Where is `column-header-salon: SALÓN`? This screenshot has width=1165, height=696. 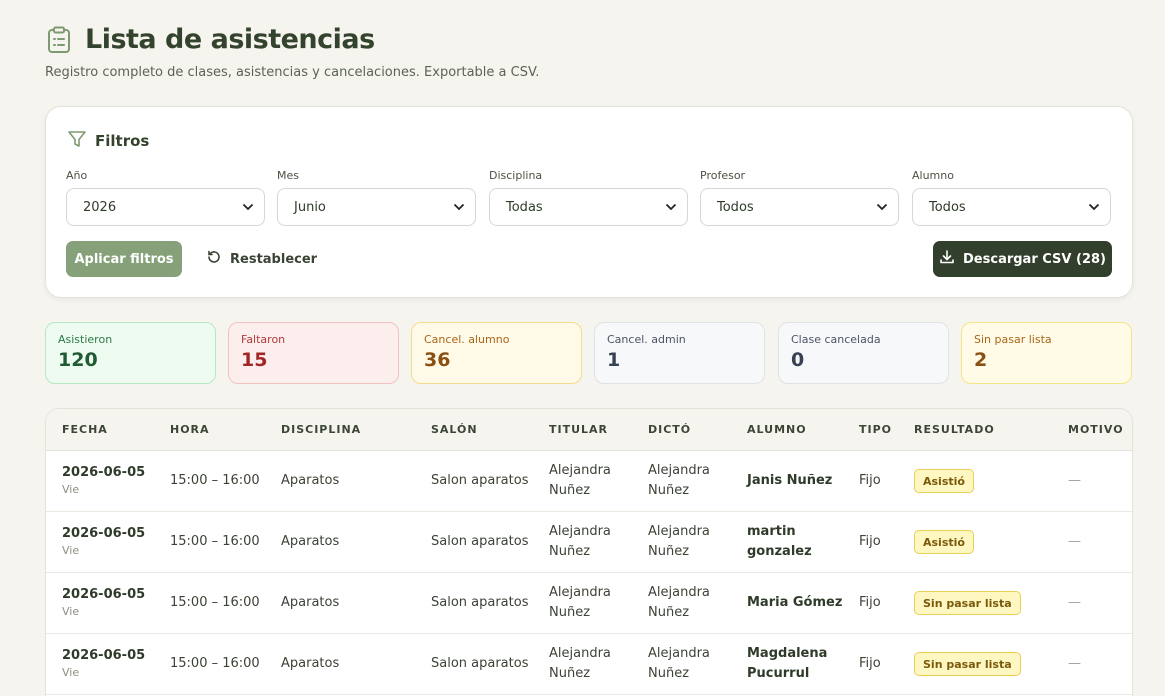 column-header-salon: SALÓN is located at coordinates (454, 429).